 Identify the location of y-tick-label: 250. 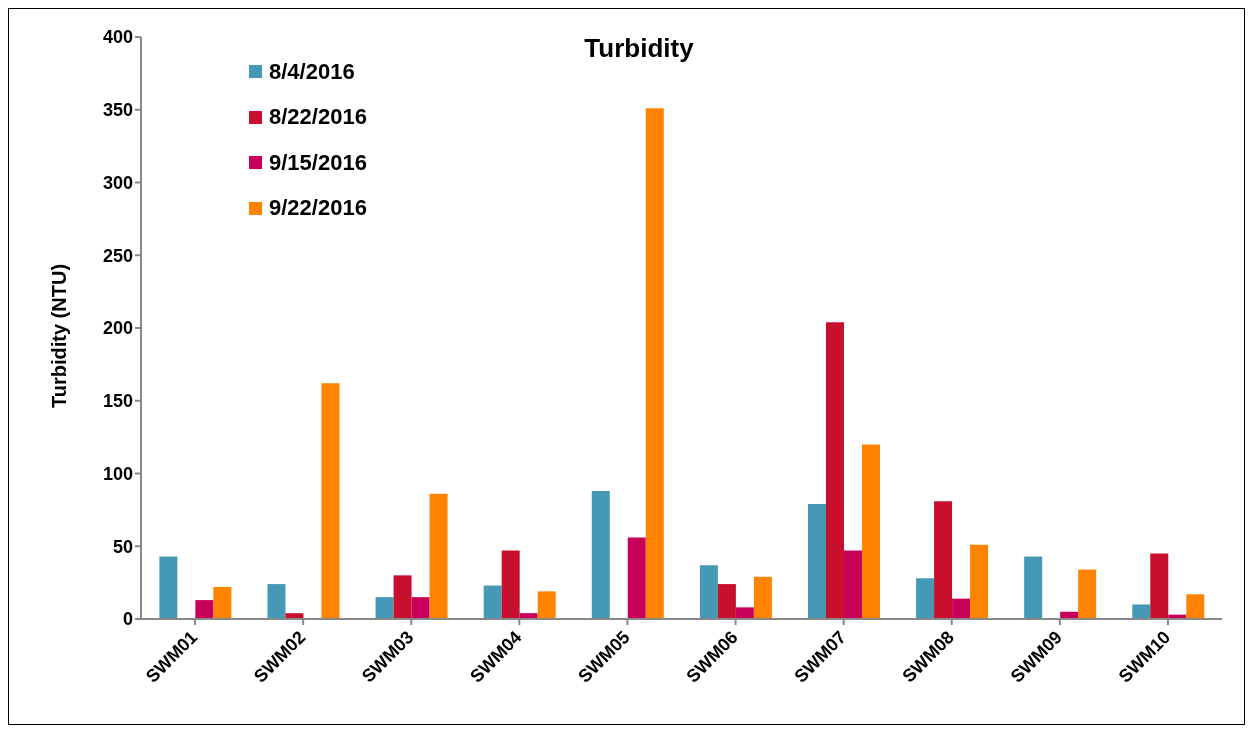
(117, 255).